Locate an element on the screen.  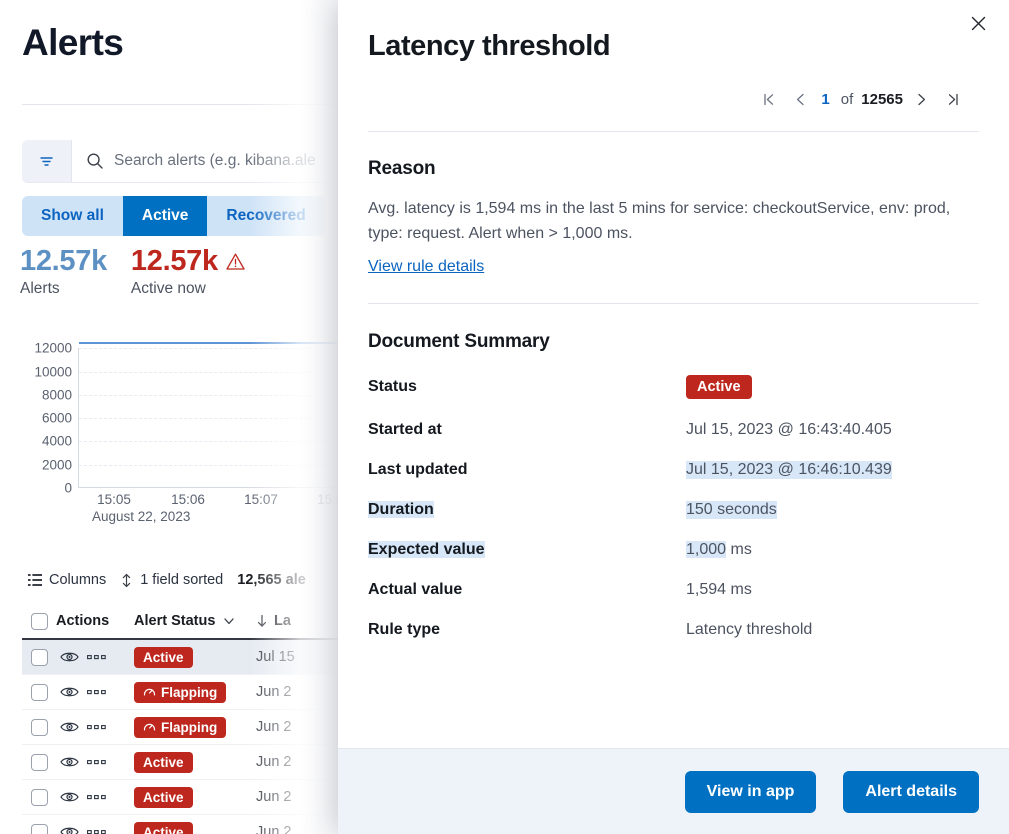
field-value: Latency threshold is located at coordinates (749, 629).